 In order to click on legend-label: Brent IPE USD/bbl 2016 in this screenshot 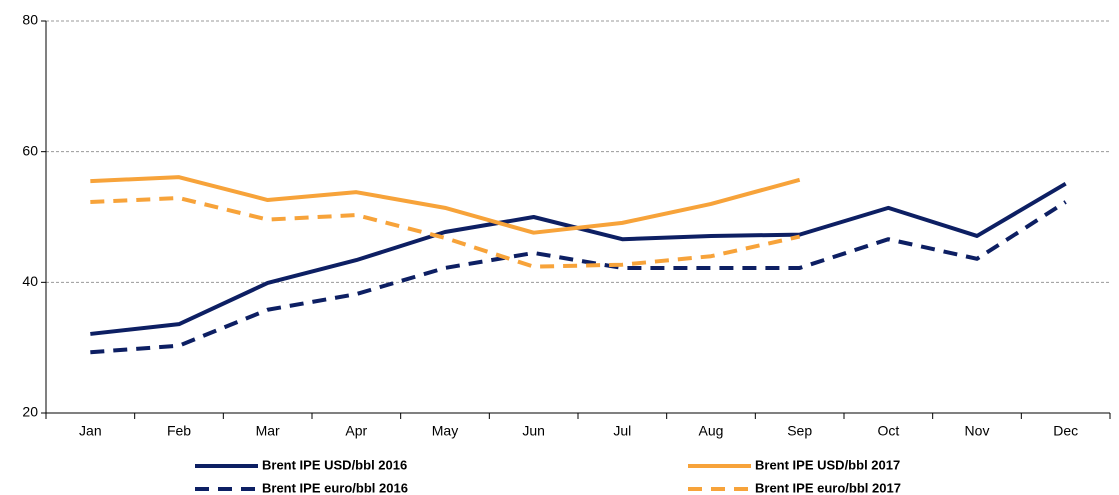, I will do `click(334, 464)`.